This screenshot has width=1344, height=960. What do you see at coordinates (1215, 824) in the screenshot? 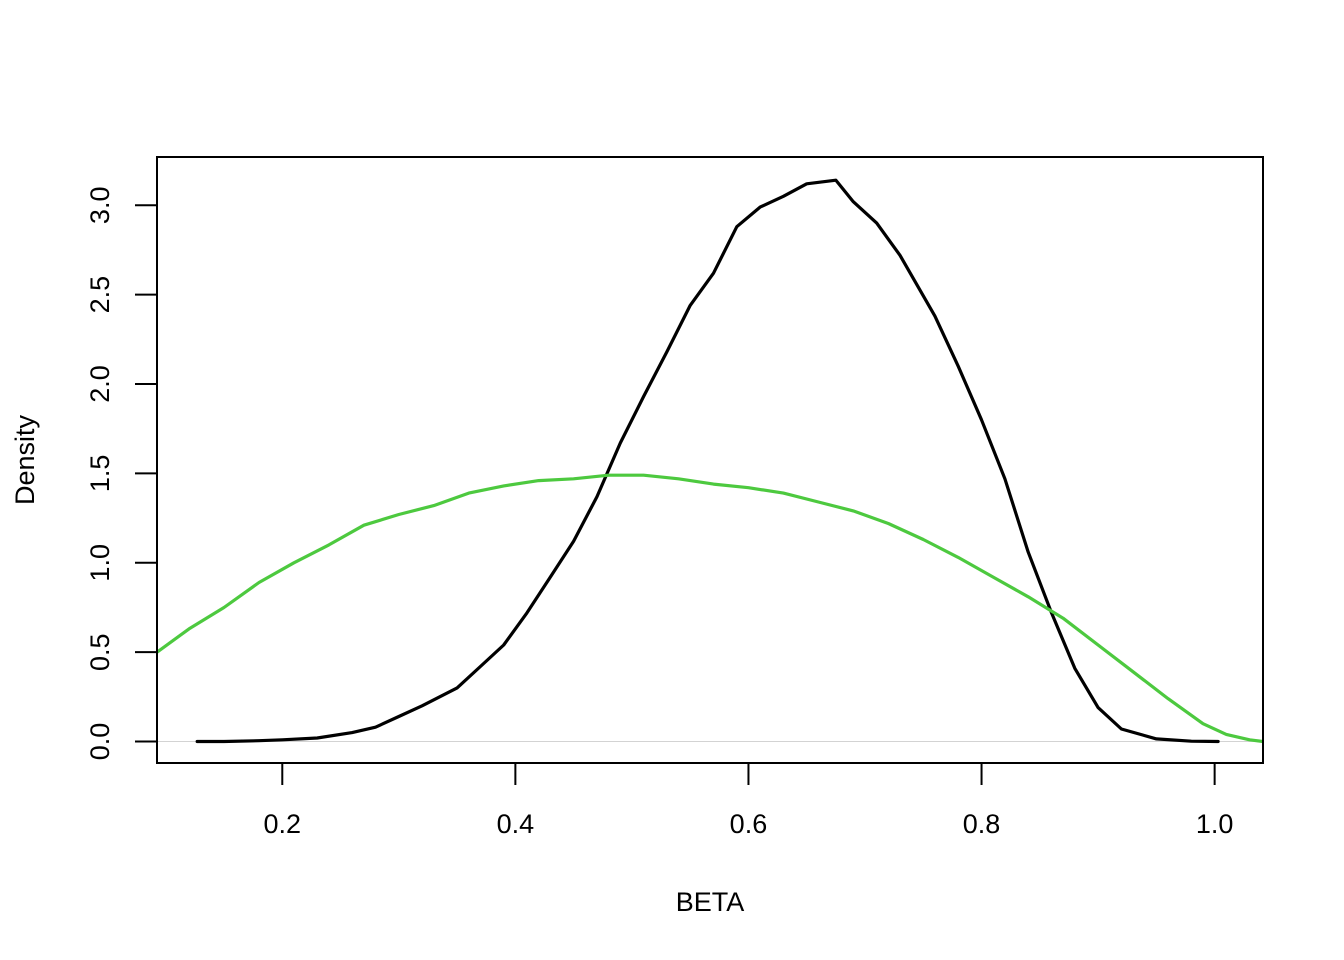
I see `x-tick-label: 1.0` at bounding box center [1215, 824].